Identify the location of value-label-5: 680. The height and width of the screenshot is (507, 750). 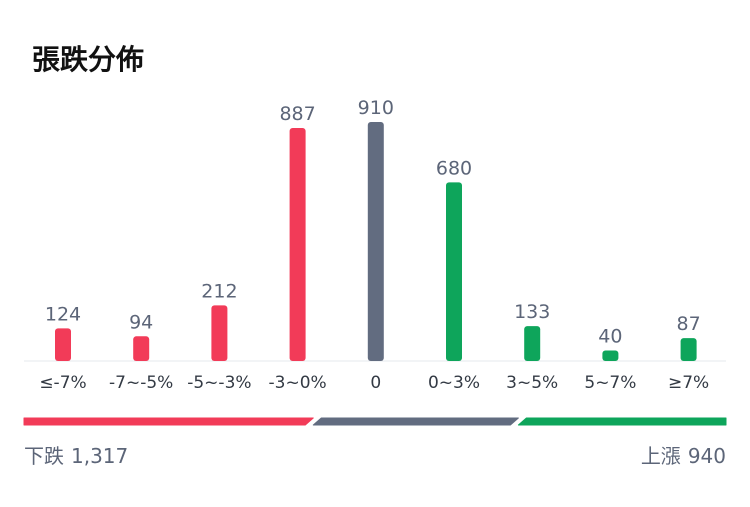
(454, 168).